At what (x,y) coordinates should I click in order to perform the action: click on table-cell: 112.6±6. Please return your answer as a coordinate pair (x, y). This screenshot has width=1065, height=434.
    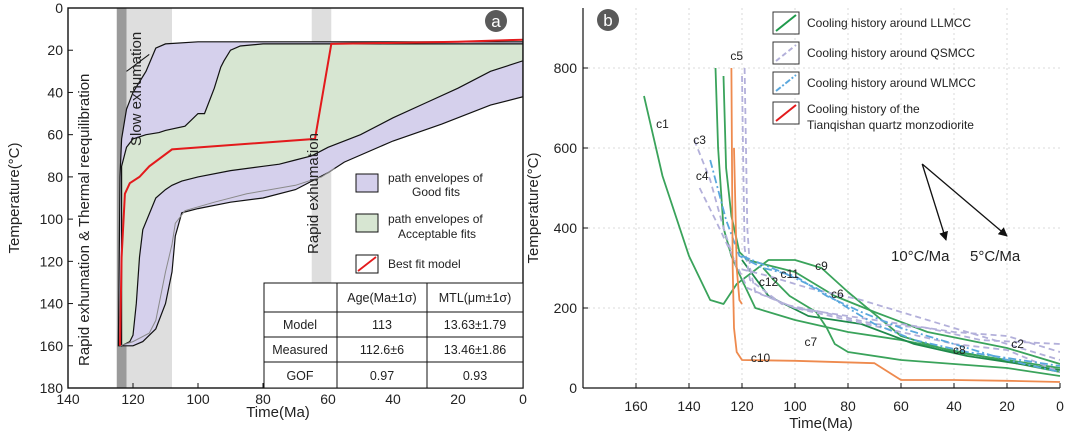
    Looking at the image, I should click on (382, 350).